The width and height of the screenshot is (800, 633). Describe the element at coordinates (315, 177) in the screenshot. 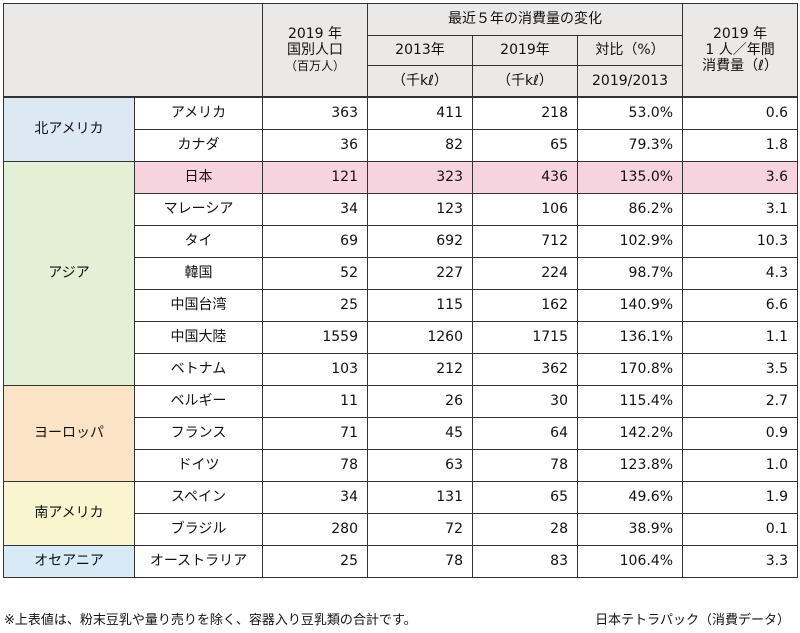

I see `population-cell: 121` at that location.